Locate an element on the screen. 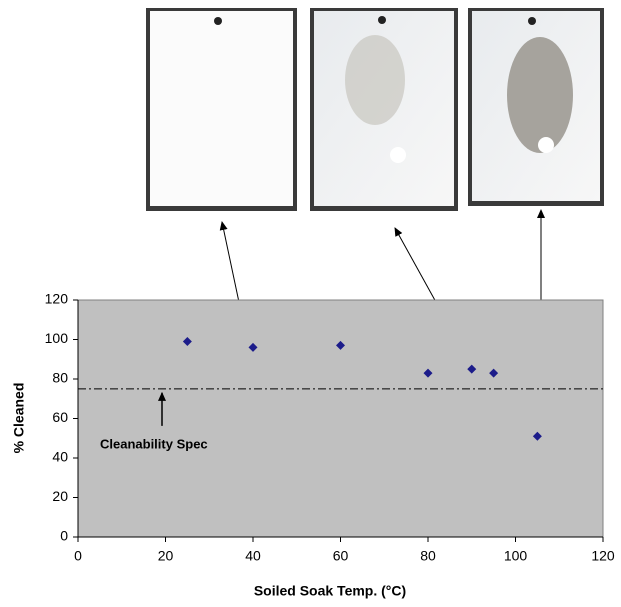 This screenshot has width=621, height=607. y-tick-label: 100 is located at coordinates (57, 338).